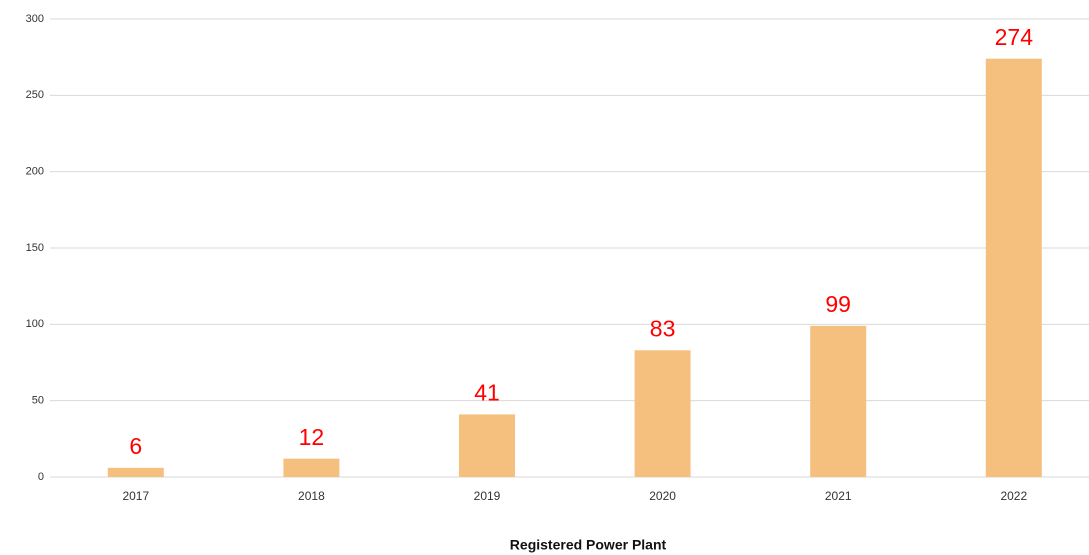 Image resolution: width=1089 pixels, height=555 pixels. Describe the element at coordinates (35, 172) in the screenshot. I see `y-tick-label: 200` at that location.